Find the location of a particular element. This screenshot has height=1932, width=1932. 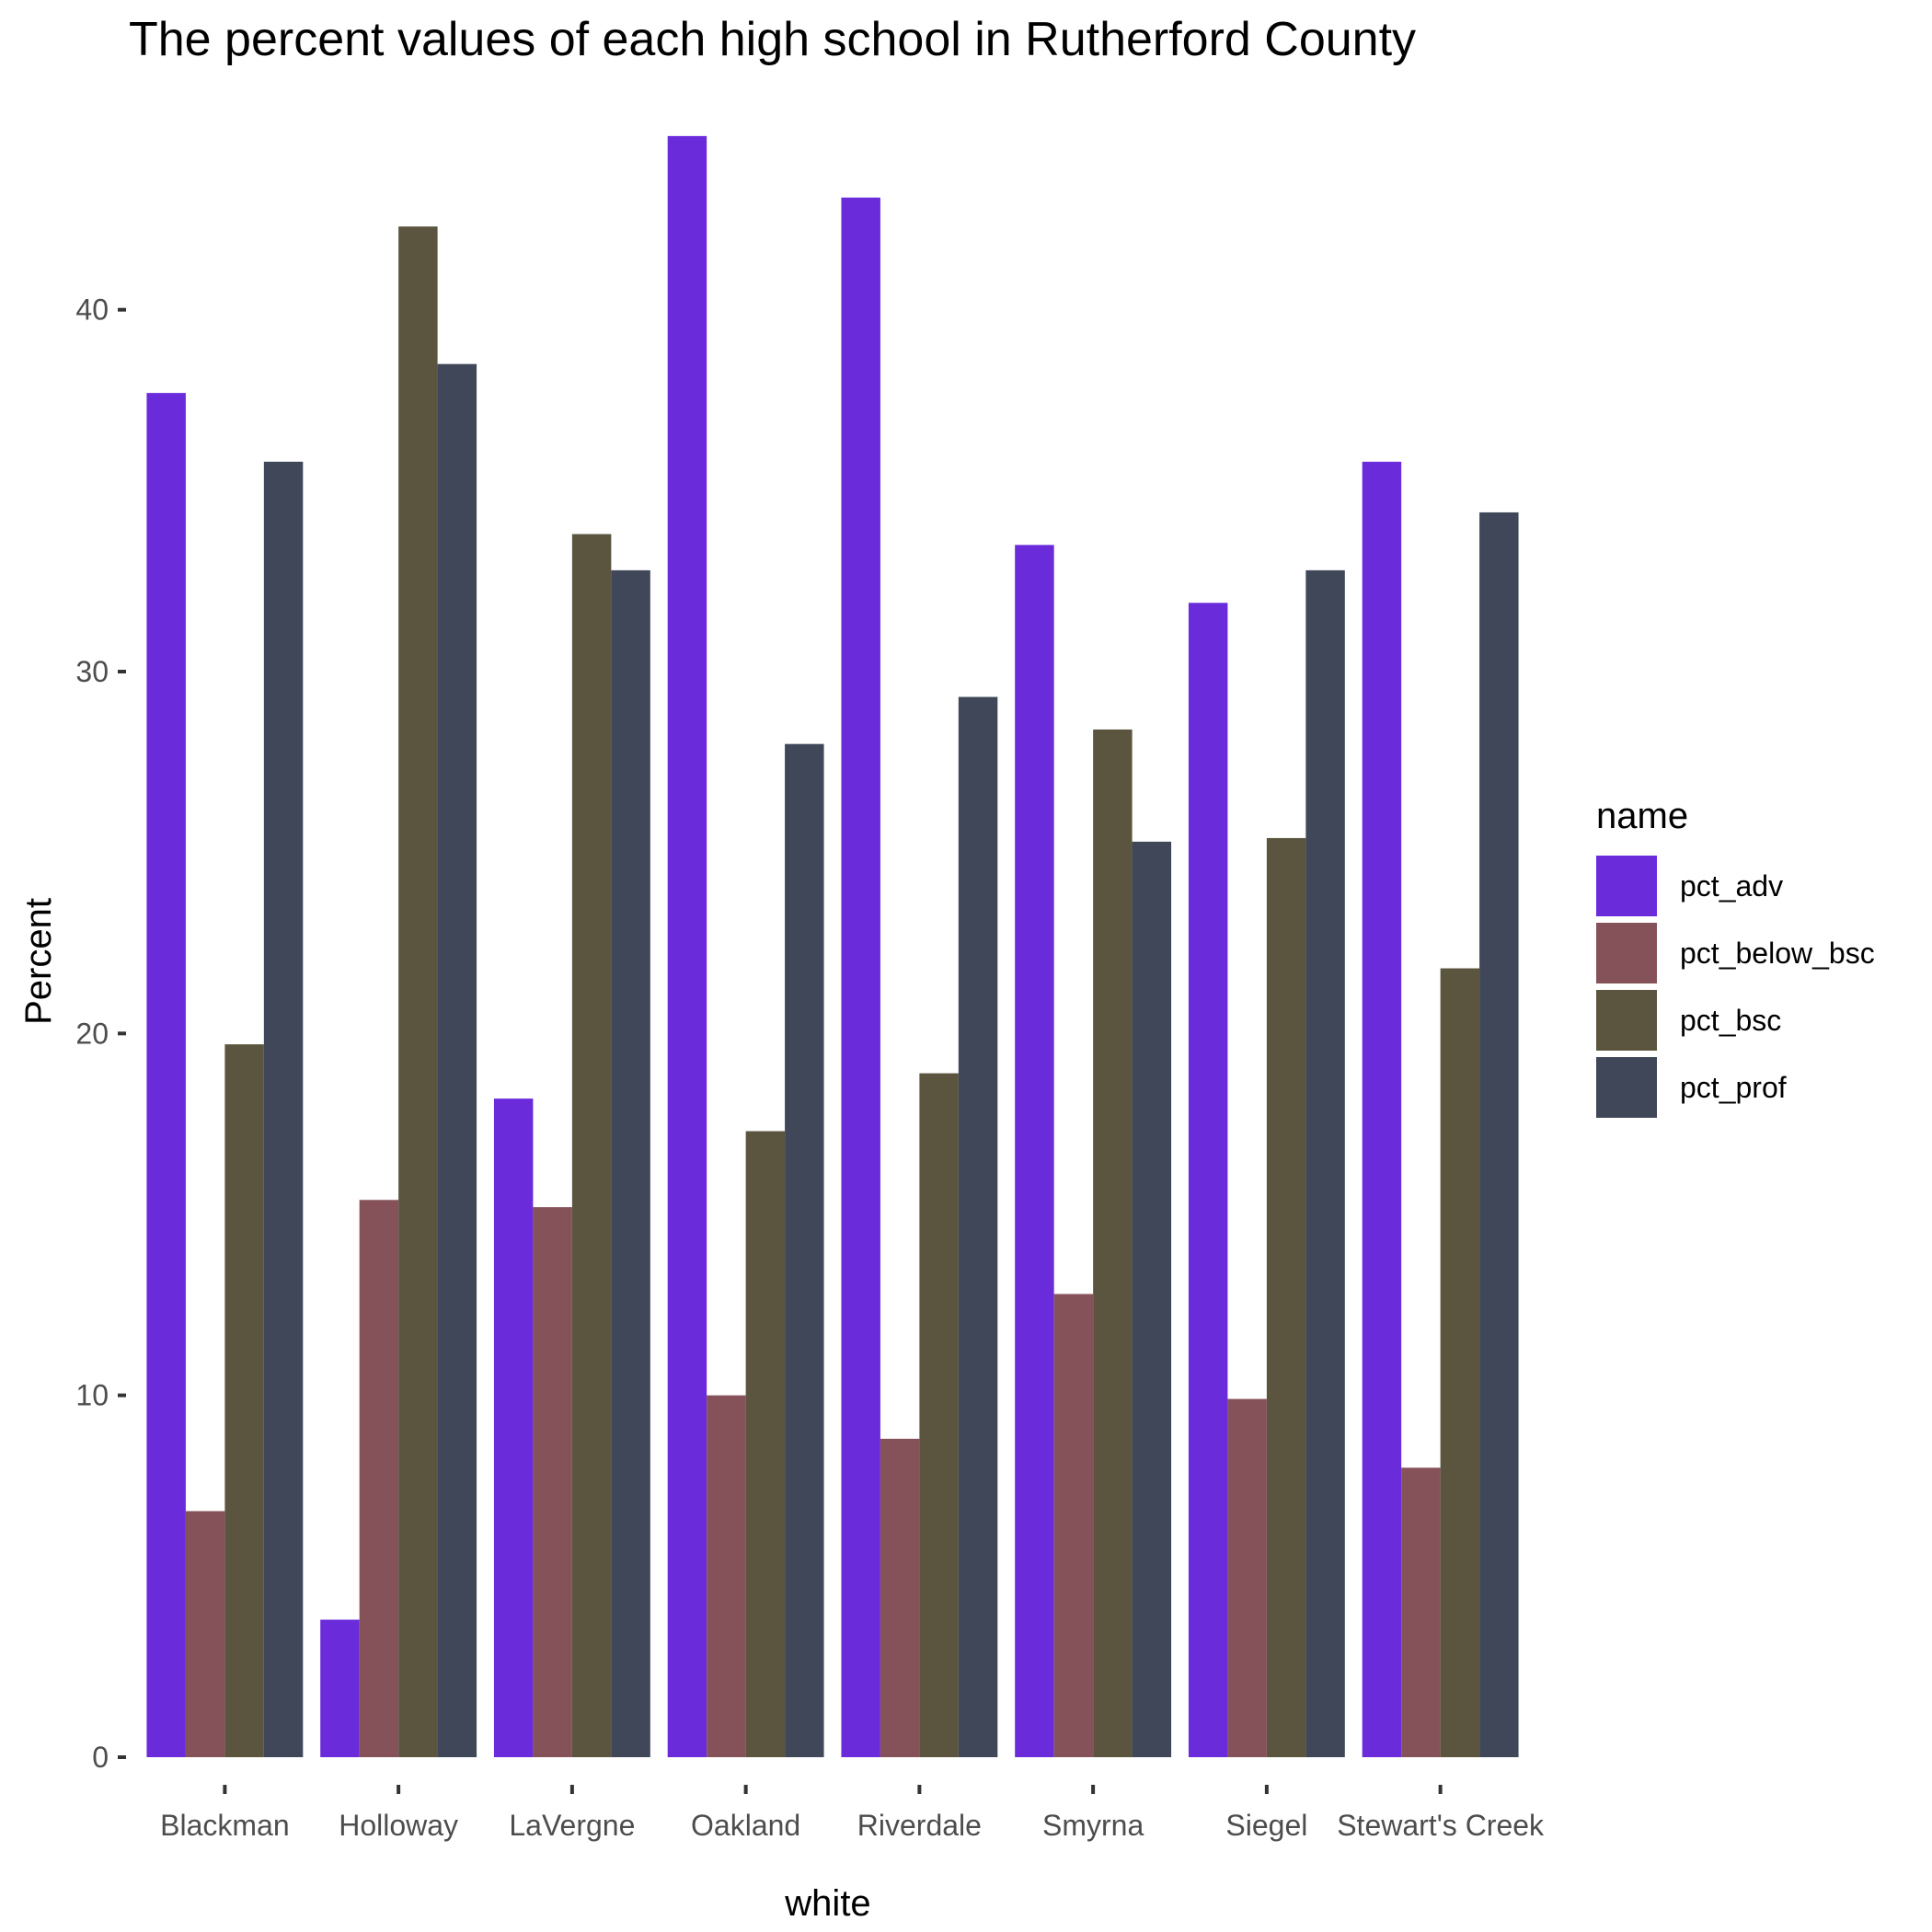

bar-pct-prof-blackman is located at coordinates (283, 1109).